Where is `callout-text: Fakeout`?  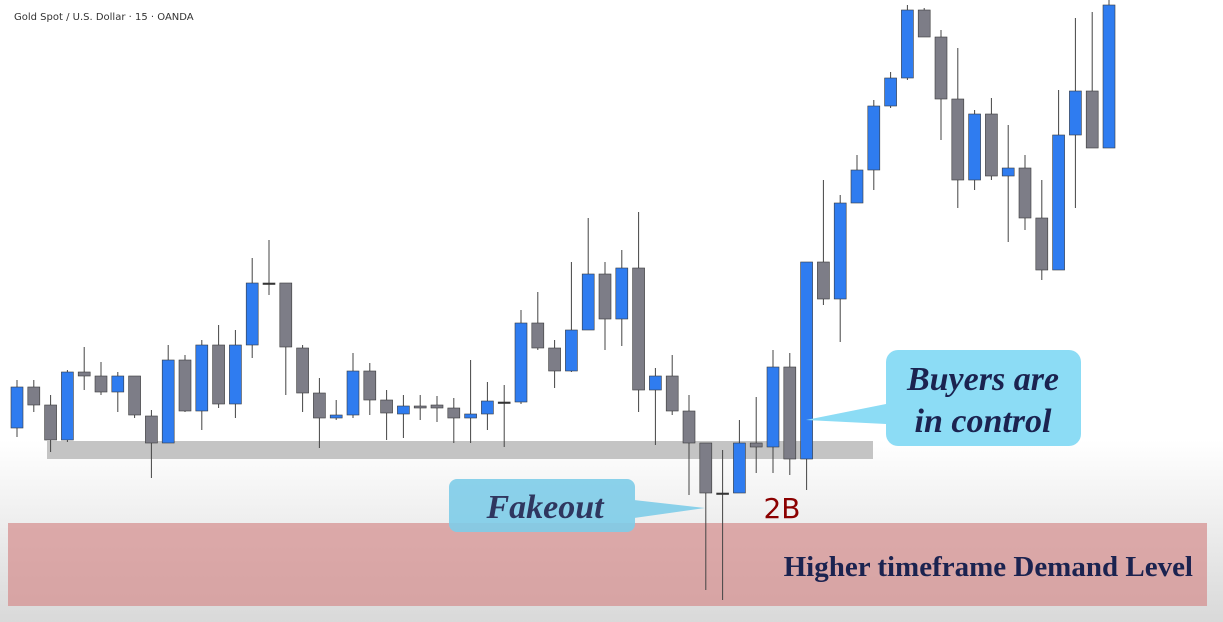 callout-text: Fakeout is located at coordinates (545, 507).